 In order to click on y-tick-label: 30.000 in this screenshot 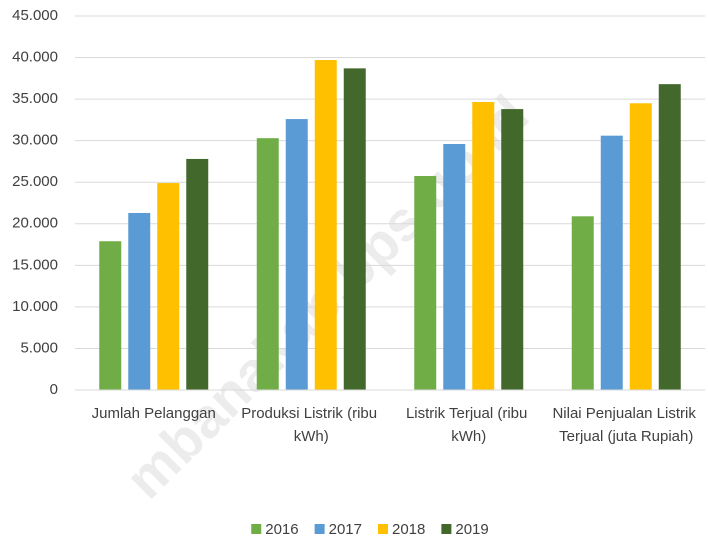, I will do `click(35, 140)`.